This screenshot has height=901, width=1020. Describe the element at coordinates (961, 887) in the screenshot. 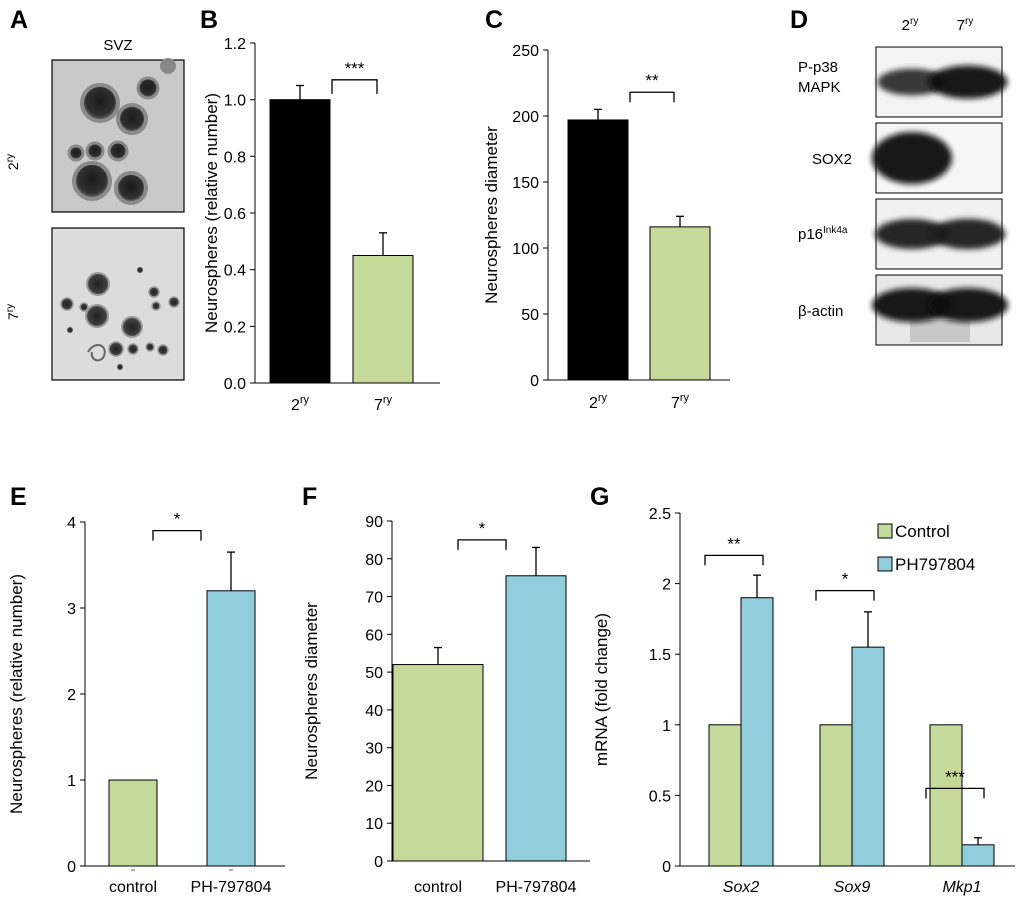

I see `G-x-tick-label-2: Mkp1` at that location.